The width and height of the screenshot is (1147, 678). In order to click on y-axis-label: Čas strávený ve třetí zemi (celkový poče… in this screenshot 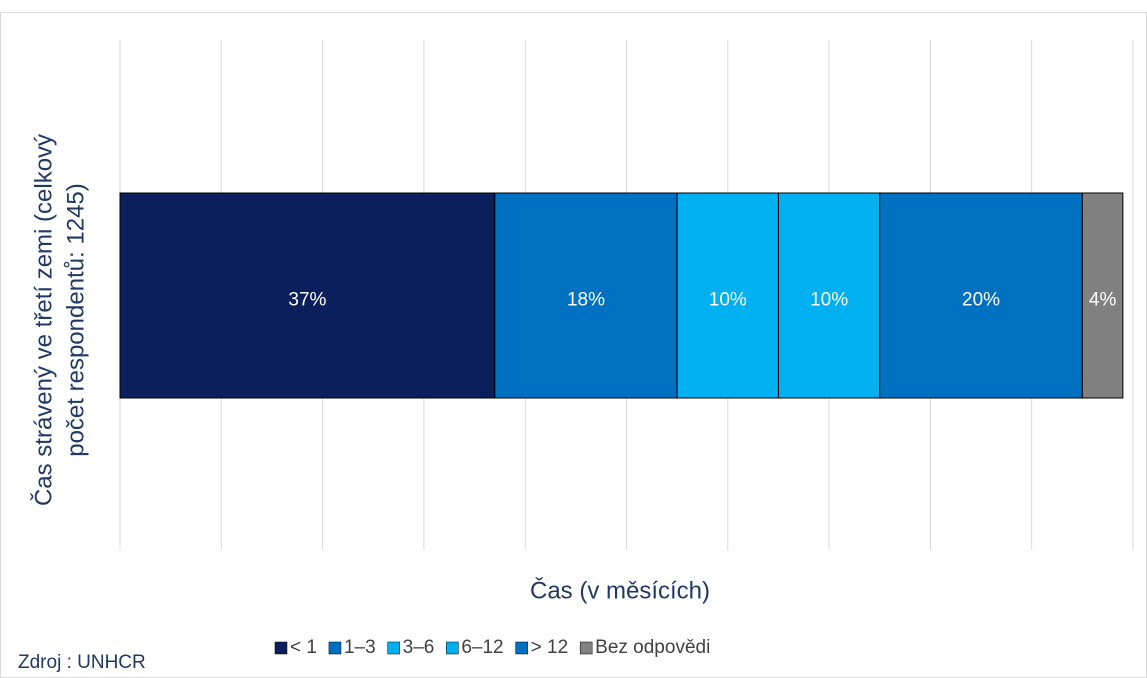, I will do `click(59, 320)`.